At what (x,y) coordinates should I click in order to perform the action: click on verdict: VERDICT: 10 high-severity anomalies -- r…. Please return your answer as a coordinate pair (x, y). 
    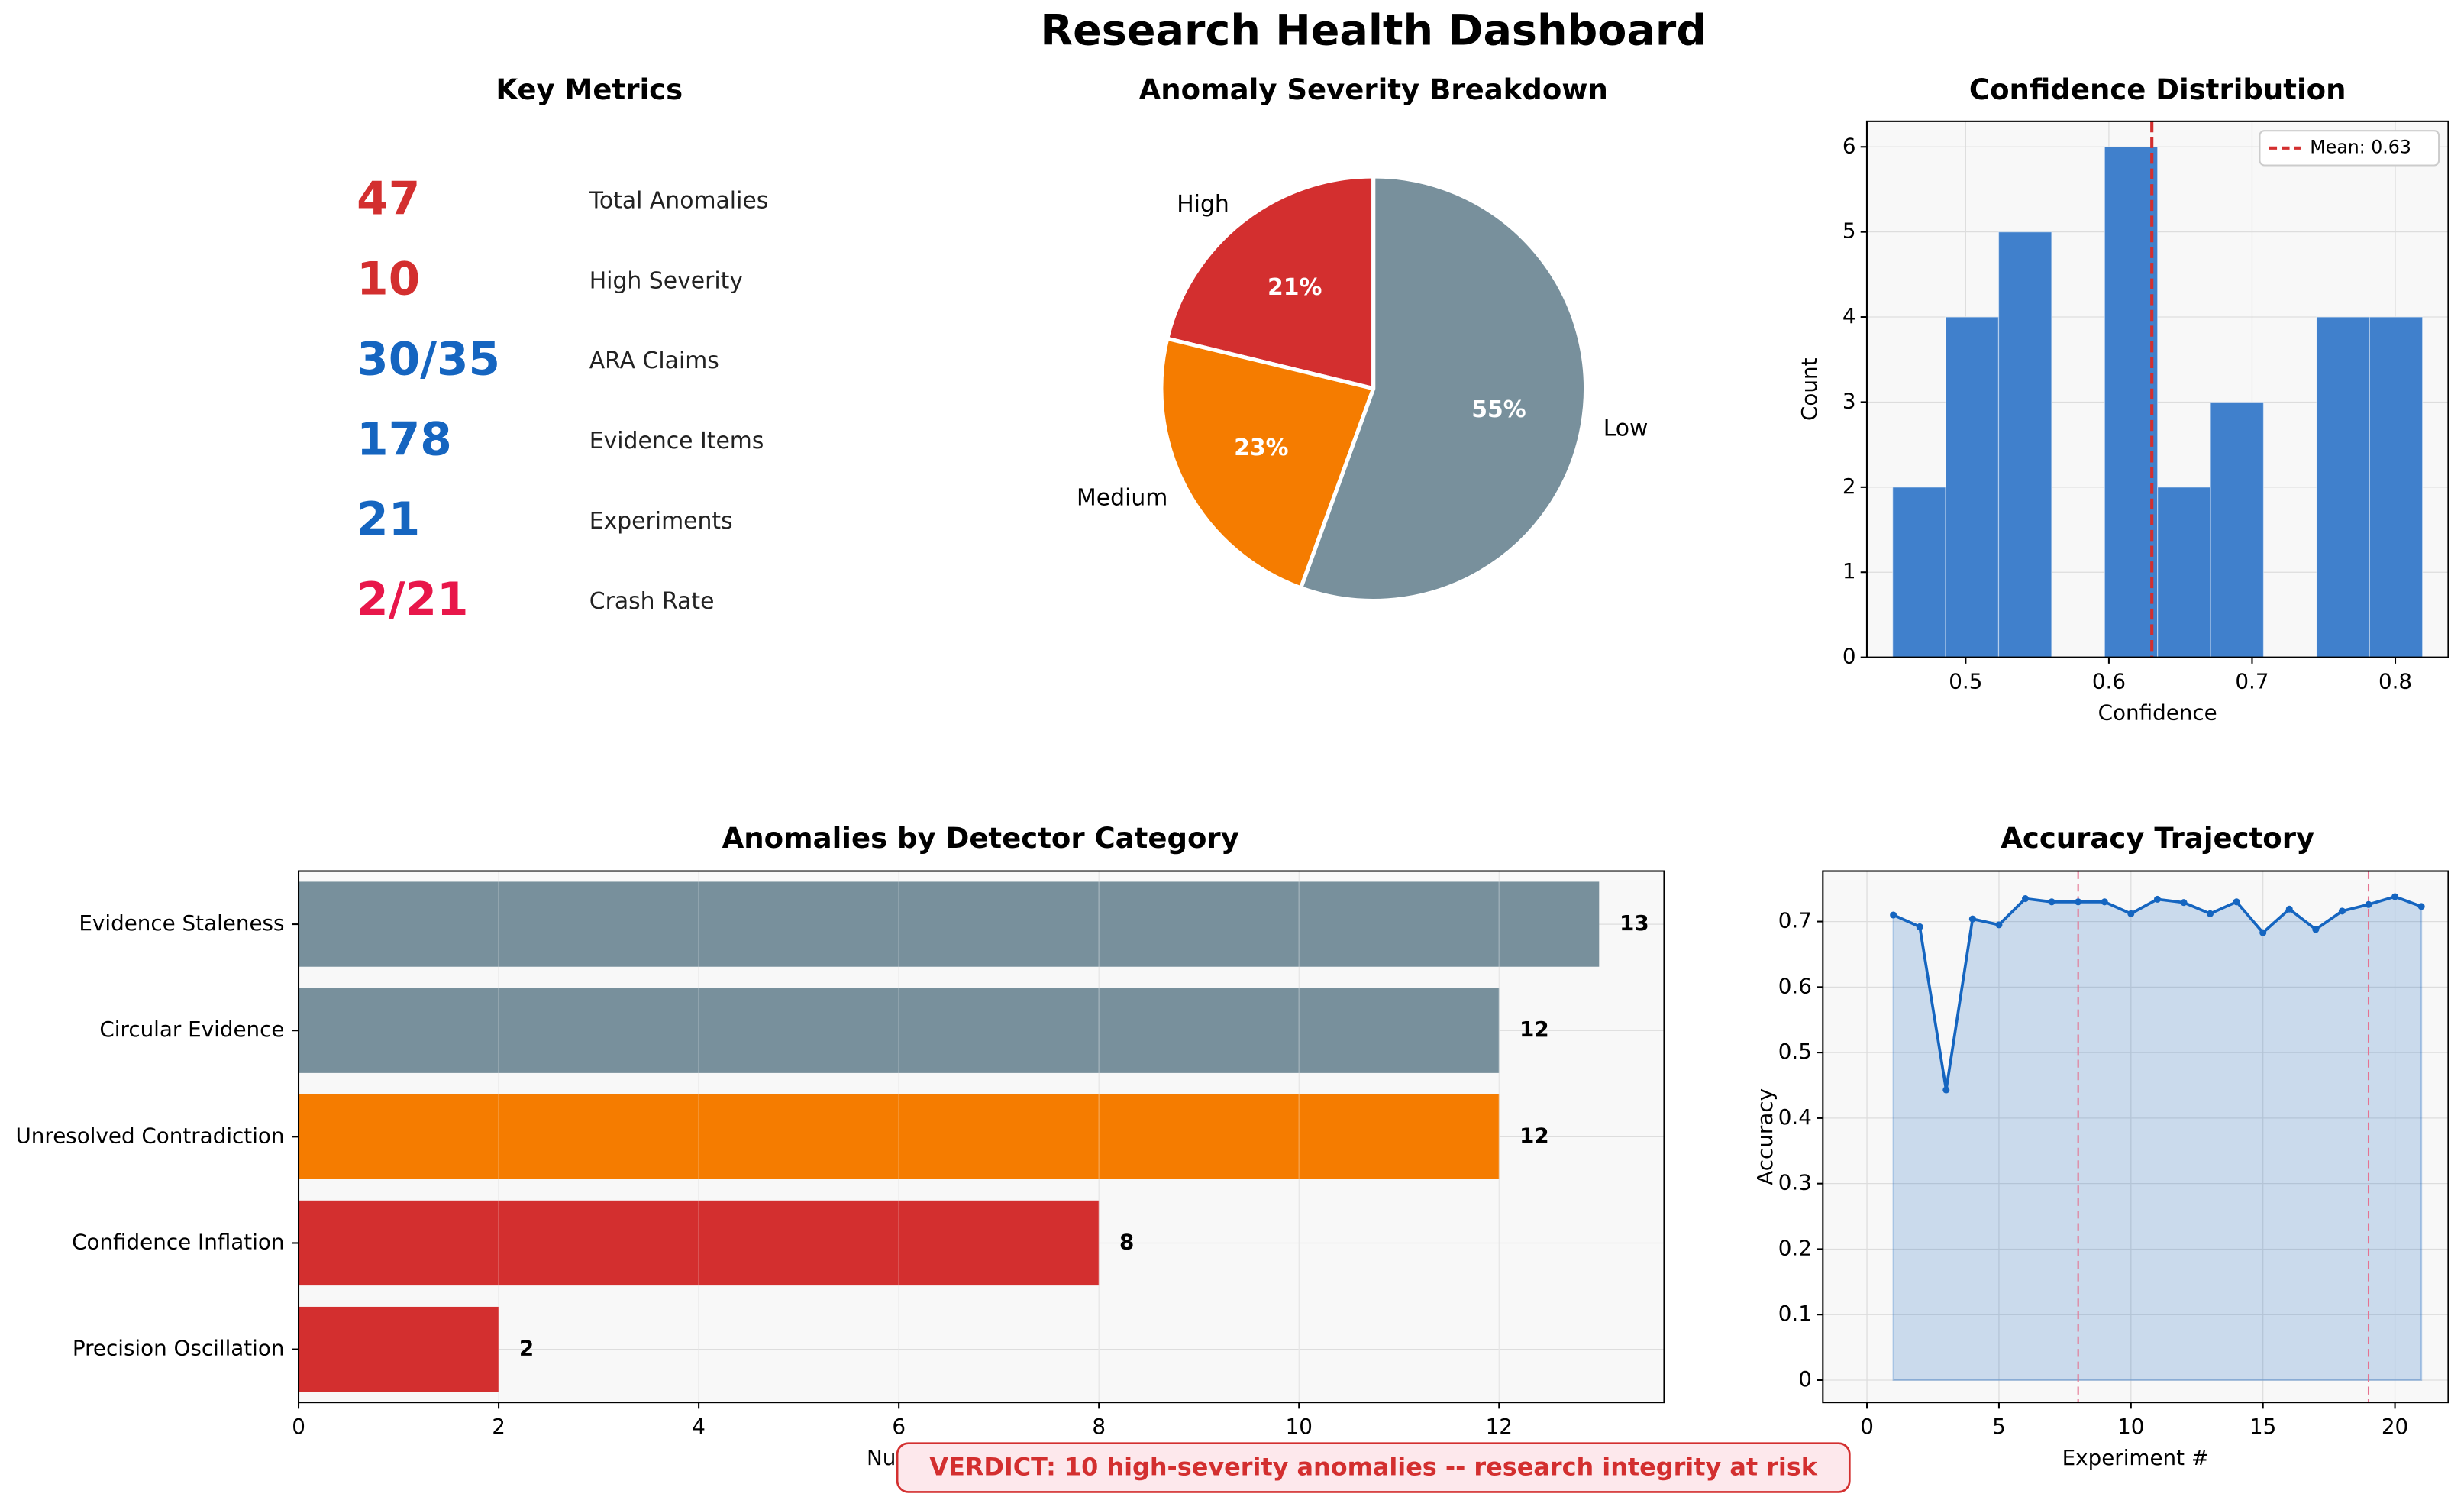
    Looking at the image, I should click on (1373, 1467).